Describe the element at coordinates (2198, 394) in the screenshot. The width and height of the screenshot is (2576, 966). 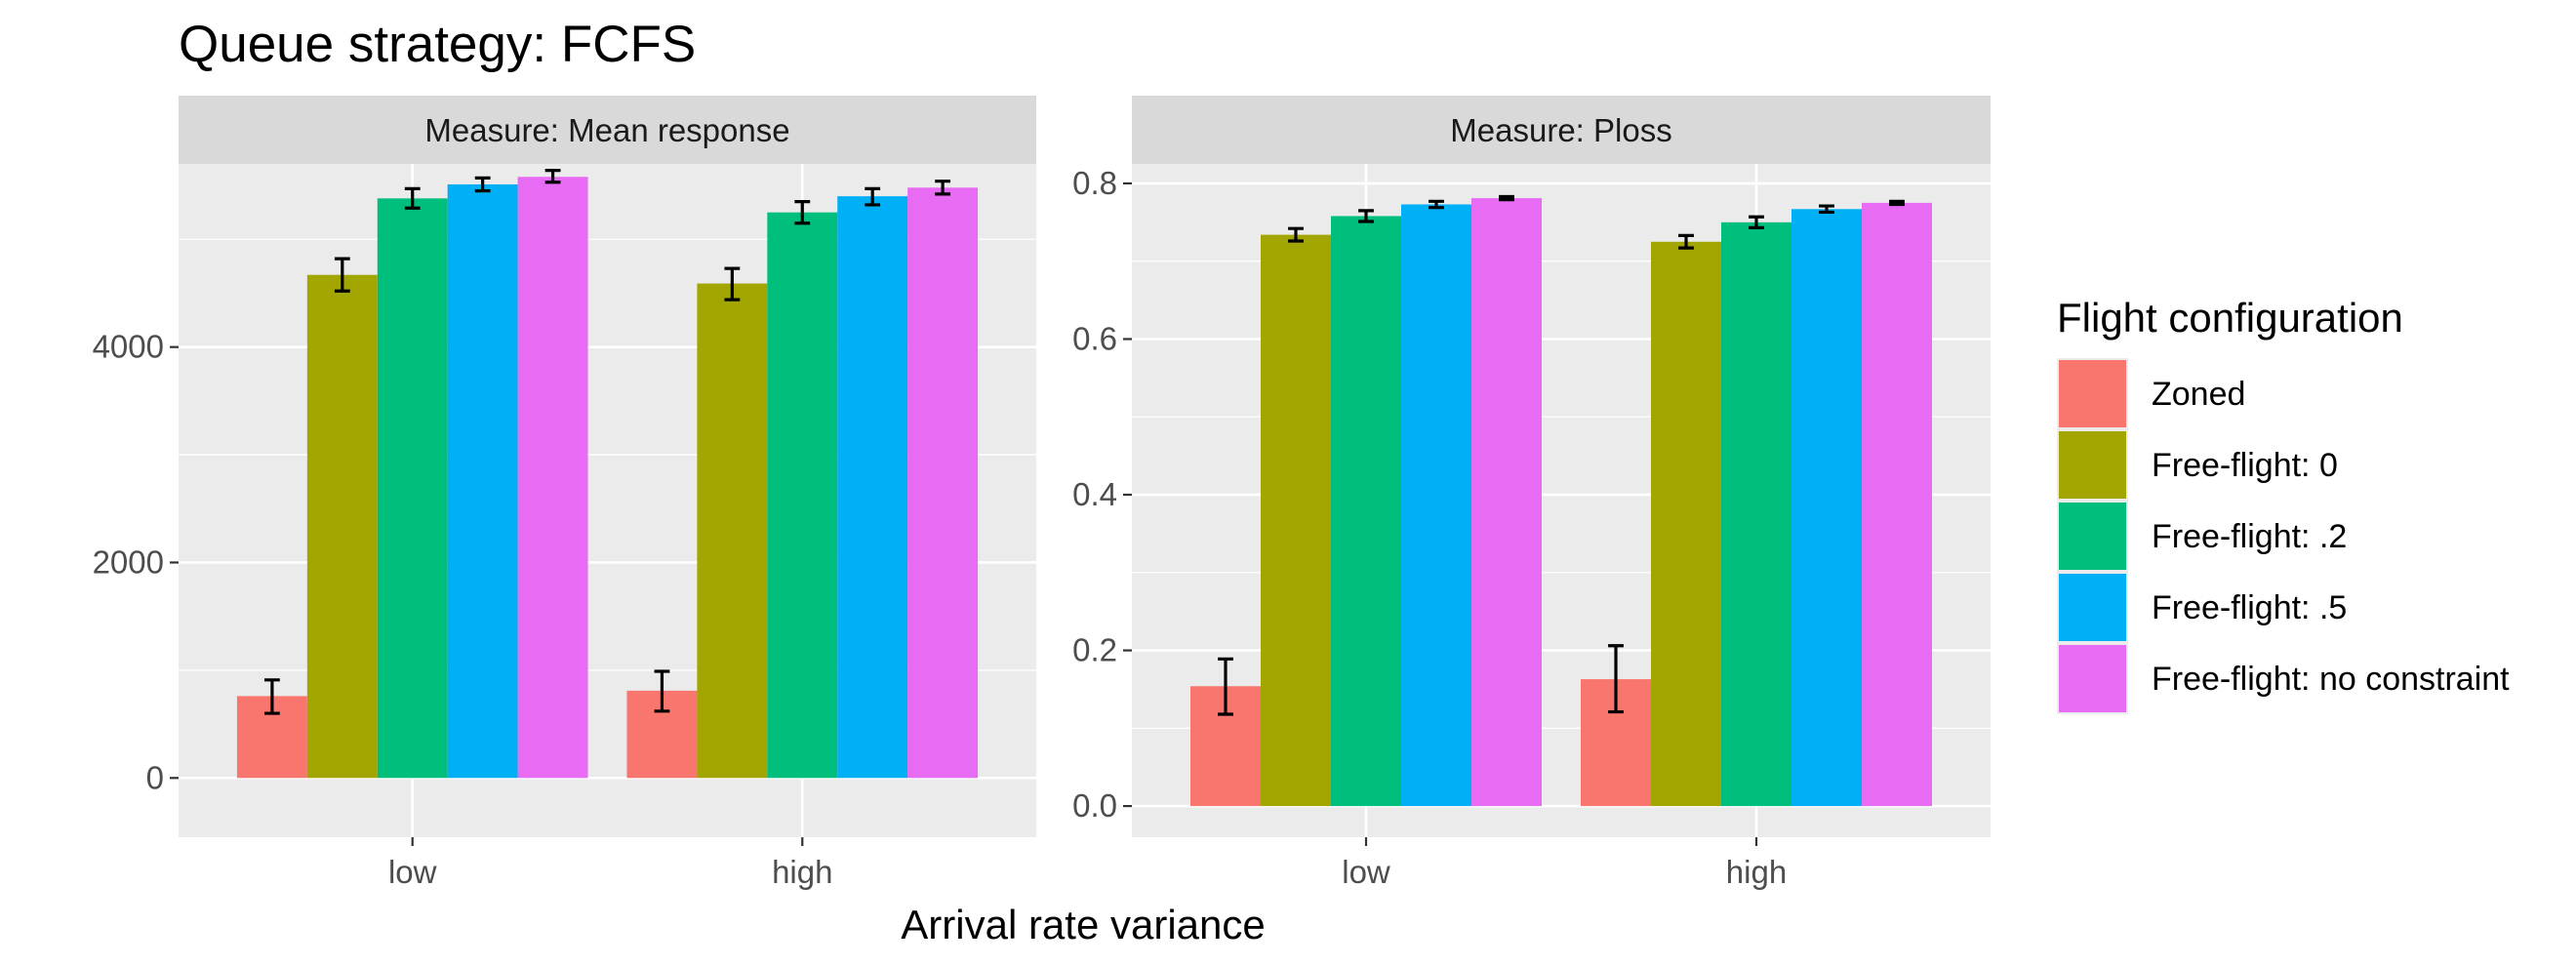
I see `legend-label: Zoned` at that location.